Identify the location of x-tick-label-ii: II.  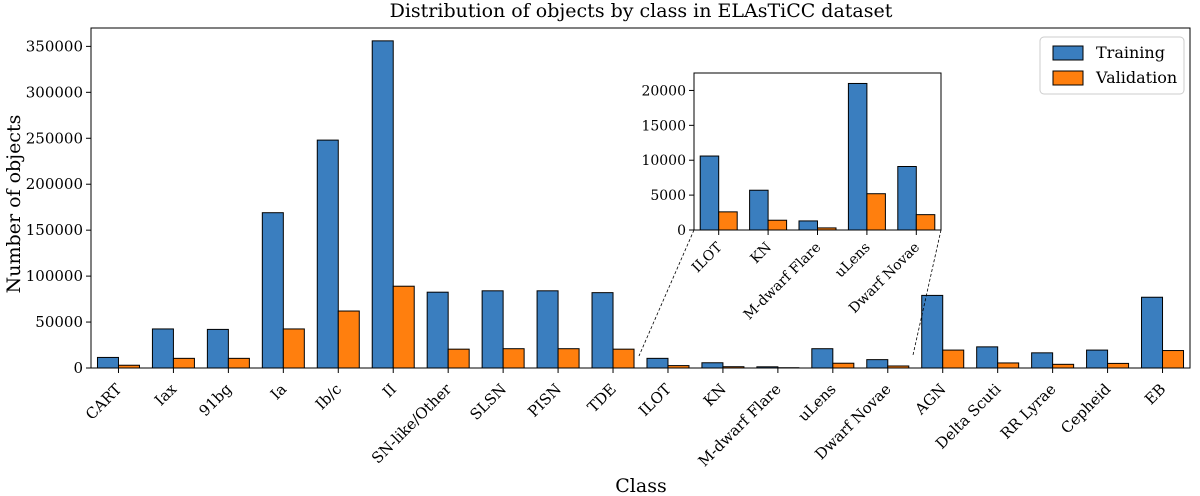
(389, 390).